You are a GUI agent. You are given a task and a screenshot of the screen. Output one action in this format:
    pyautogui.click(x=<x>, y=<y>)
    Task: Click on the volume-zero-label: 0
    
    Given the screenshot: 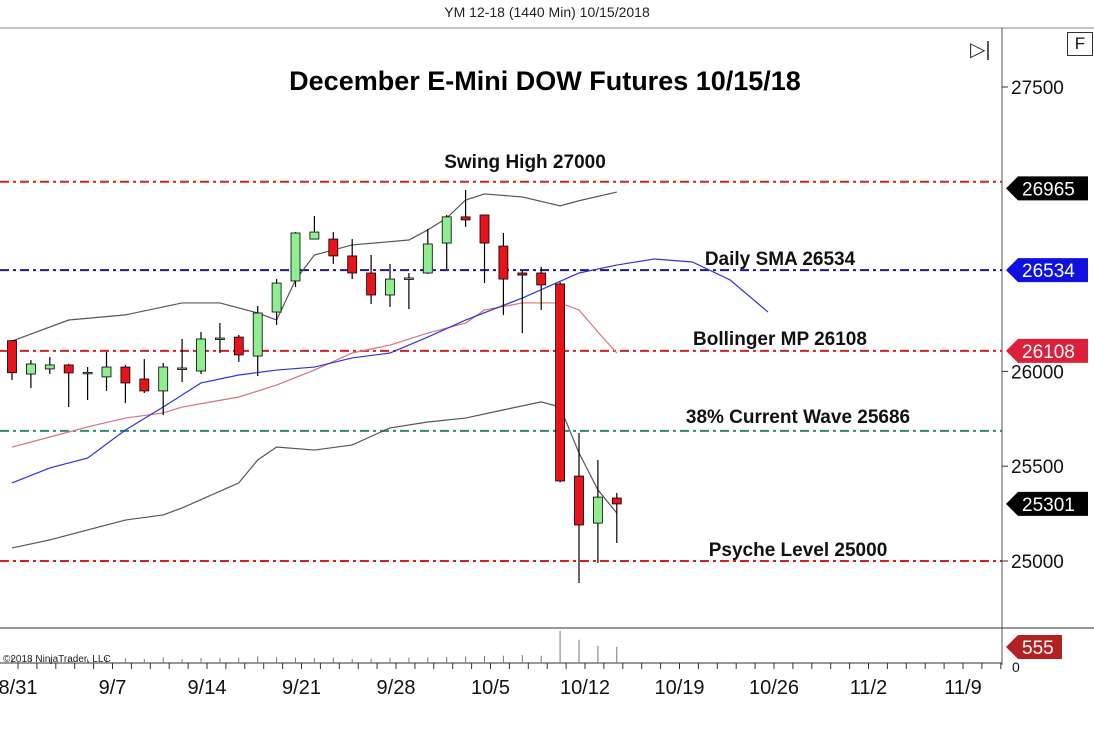 What is the action you would take?
    pyautogui.click(x=1016, y=667)
    